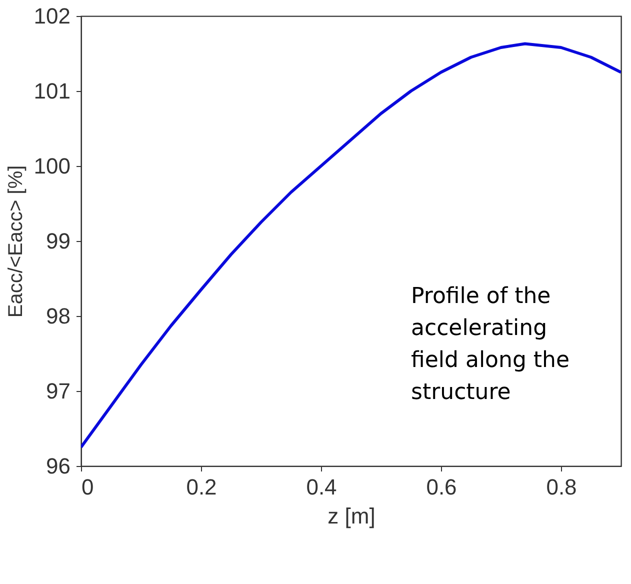 The height and width of the screenshot is (584, 631). Describe the element at coordinates (58, 466) in the screenshot. I see `y-tick-label: 96` at that location.